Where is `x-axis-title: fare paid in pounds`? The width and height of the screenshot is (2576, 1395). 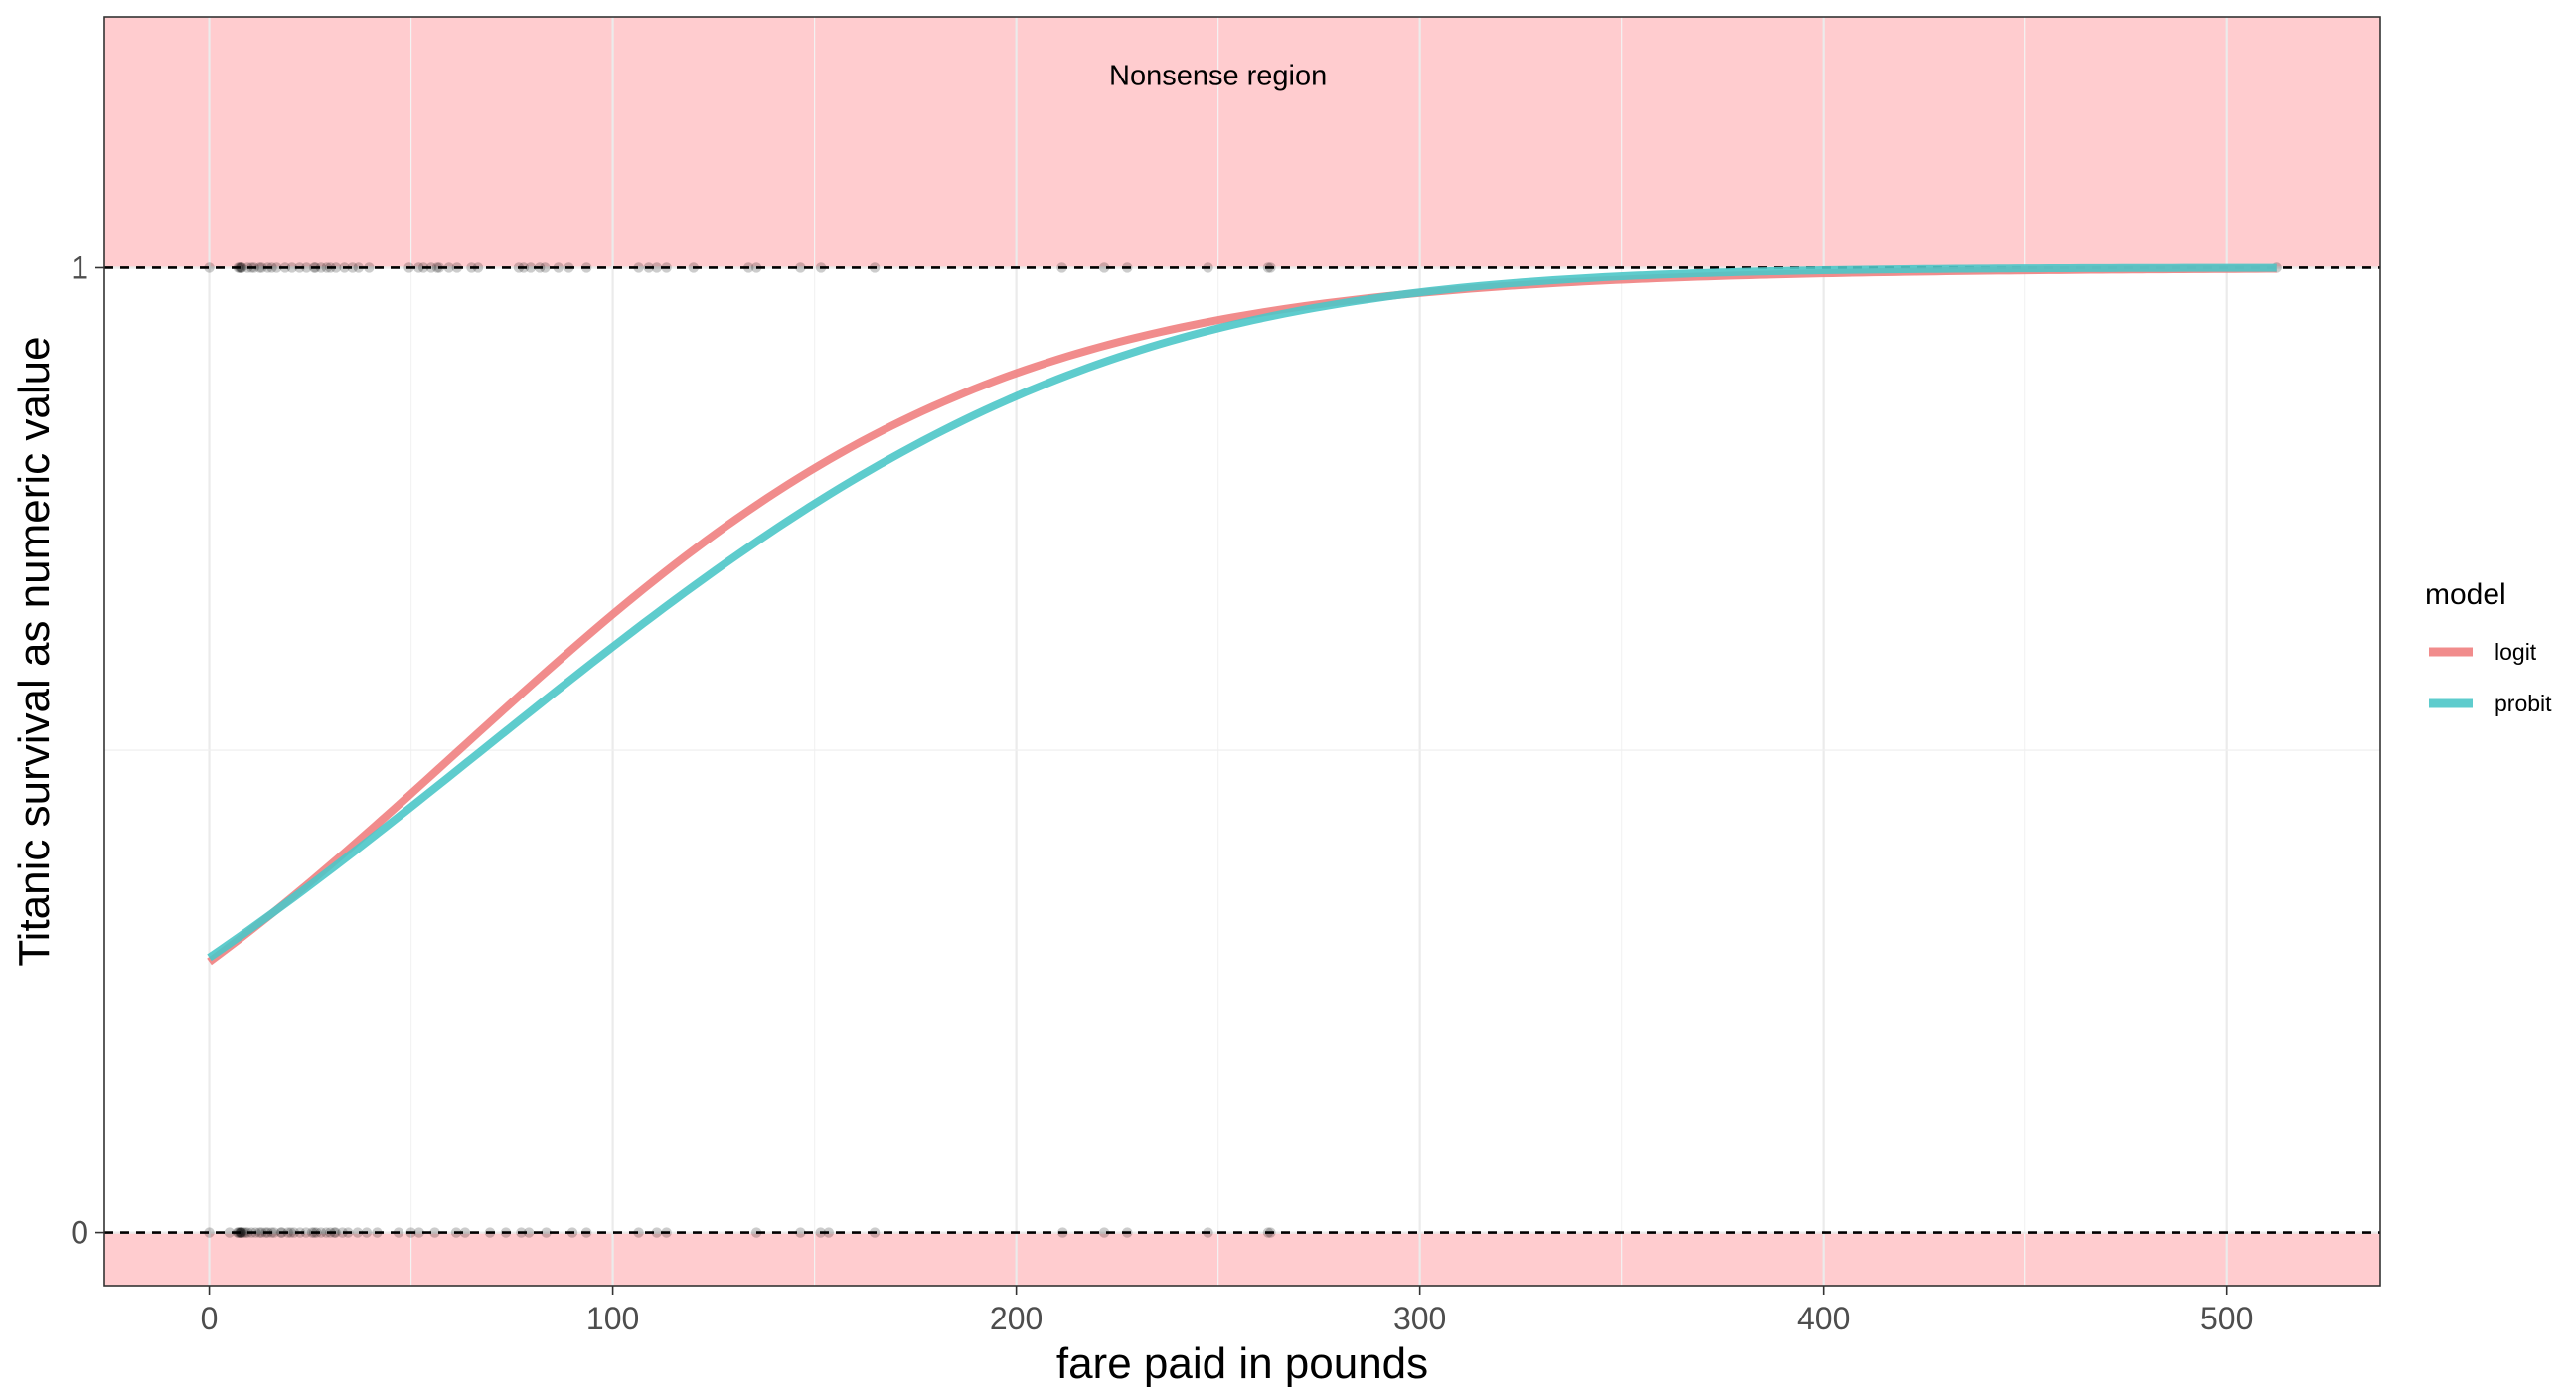 x-axis-title: fare paid in pounds is located at coordinates (1242, 1363).